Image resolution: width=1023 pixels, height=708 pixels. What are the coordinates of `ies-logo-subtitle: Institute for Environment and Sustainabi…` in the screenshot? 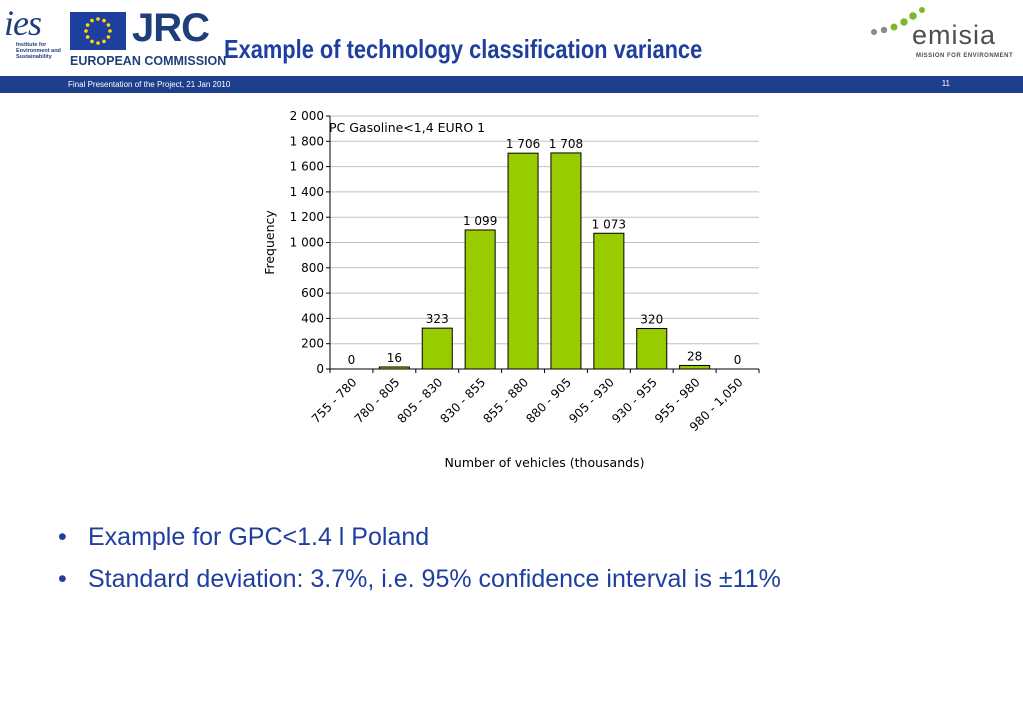 It's located at (38, 51).